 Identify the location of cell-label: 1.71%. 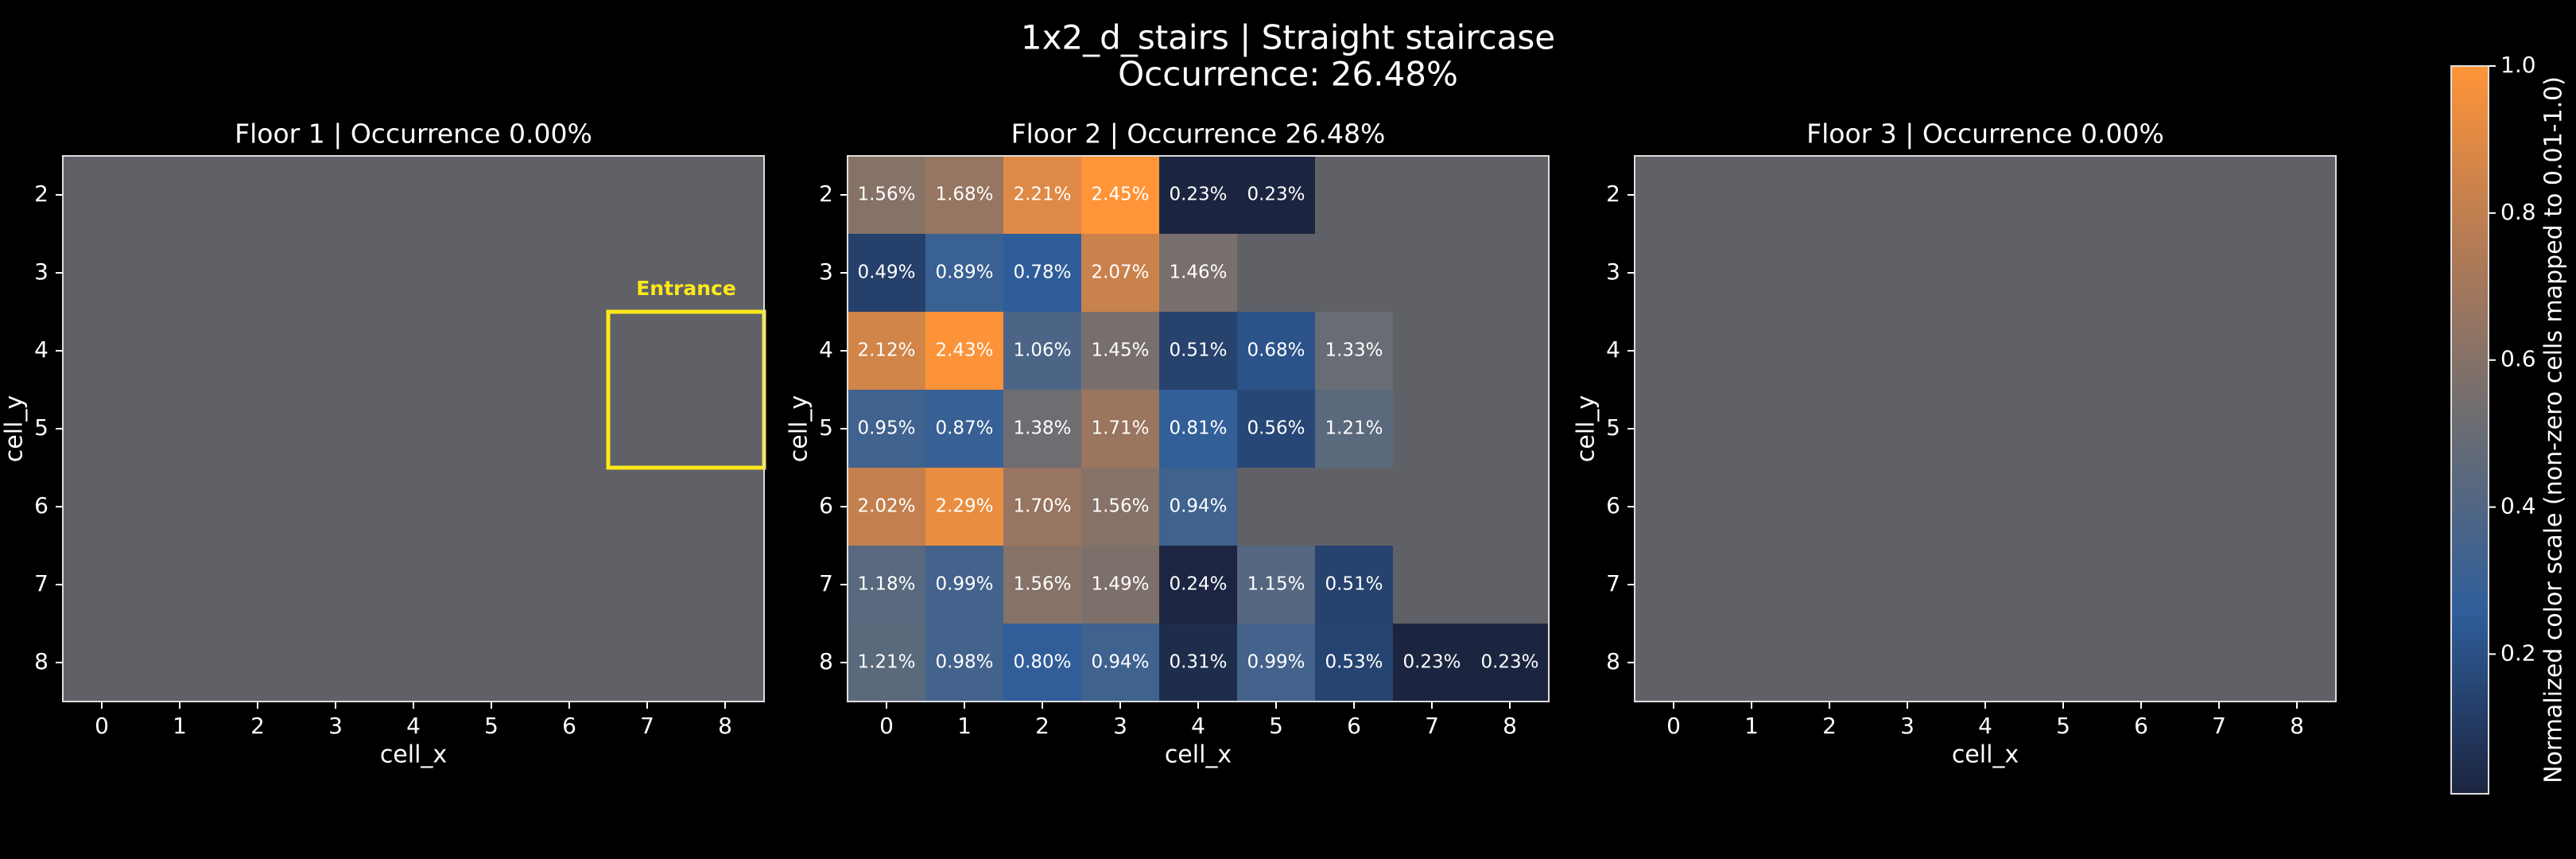
(1120, 428).